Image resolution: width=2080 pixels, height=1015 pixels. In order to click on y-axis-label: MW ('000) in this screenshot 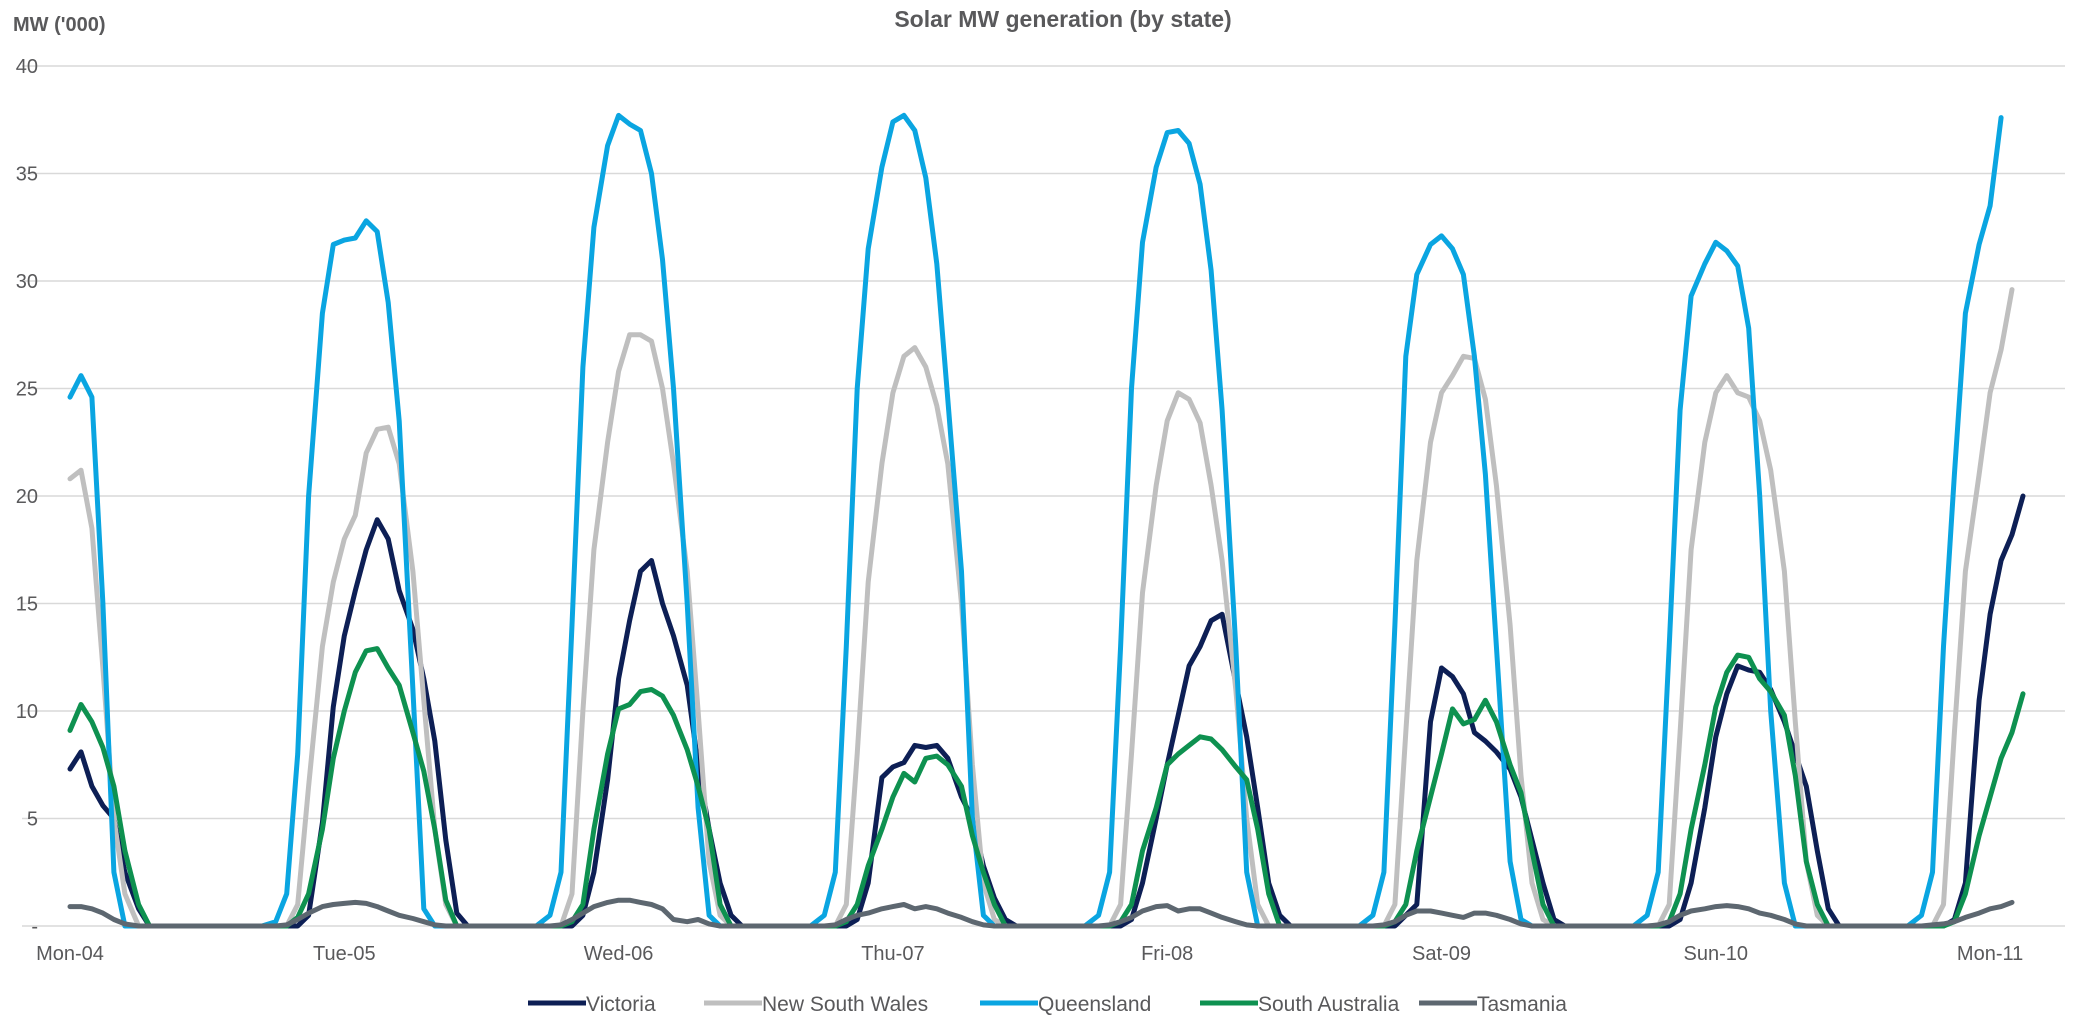, I will do `click(59, 25)`.